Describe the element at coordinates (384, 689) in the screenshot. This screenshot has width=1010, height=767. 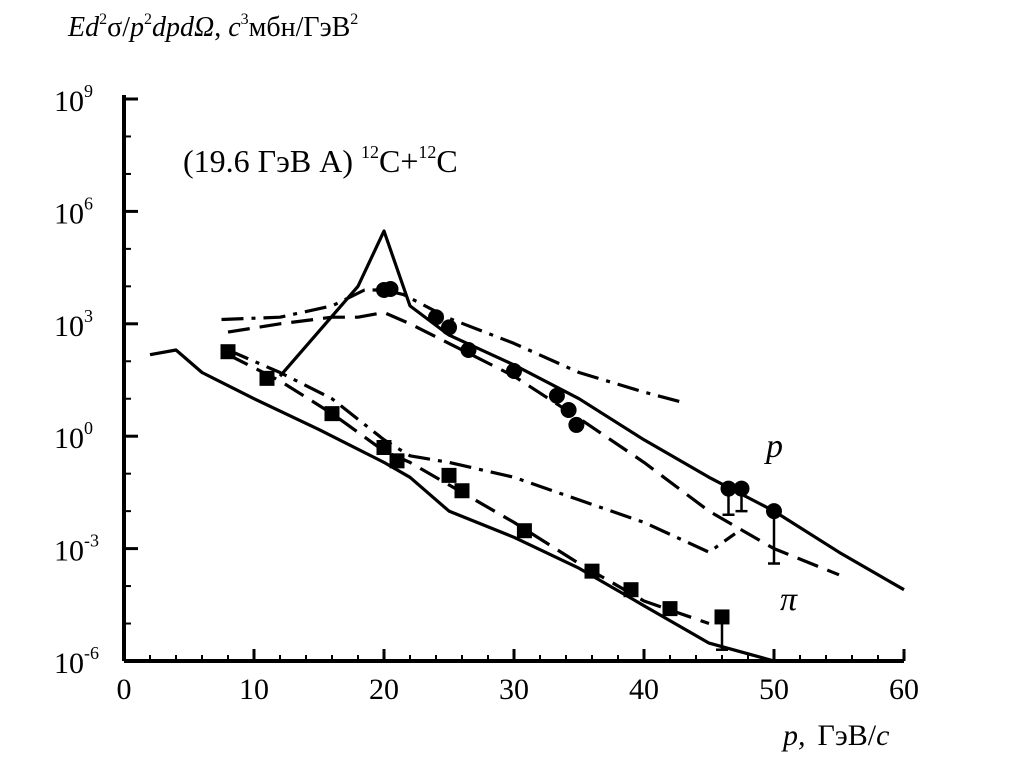
I see `x-tick-label-2: 20` at that location.